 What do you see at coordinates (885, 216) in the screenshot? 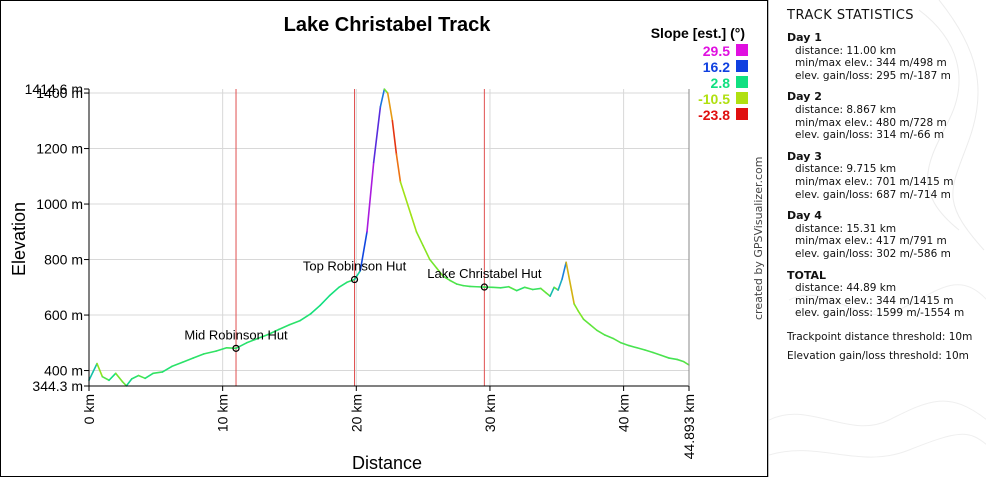
I see `stats-day-title: Day 4` at bounding box center [885, 216].